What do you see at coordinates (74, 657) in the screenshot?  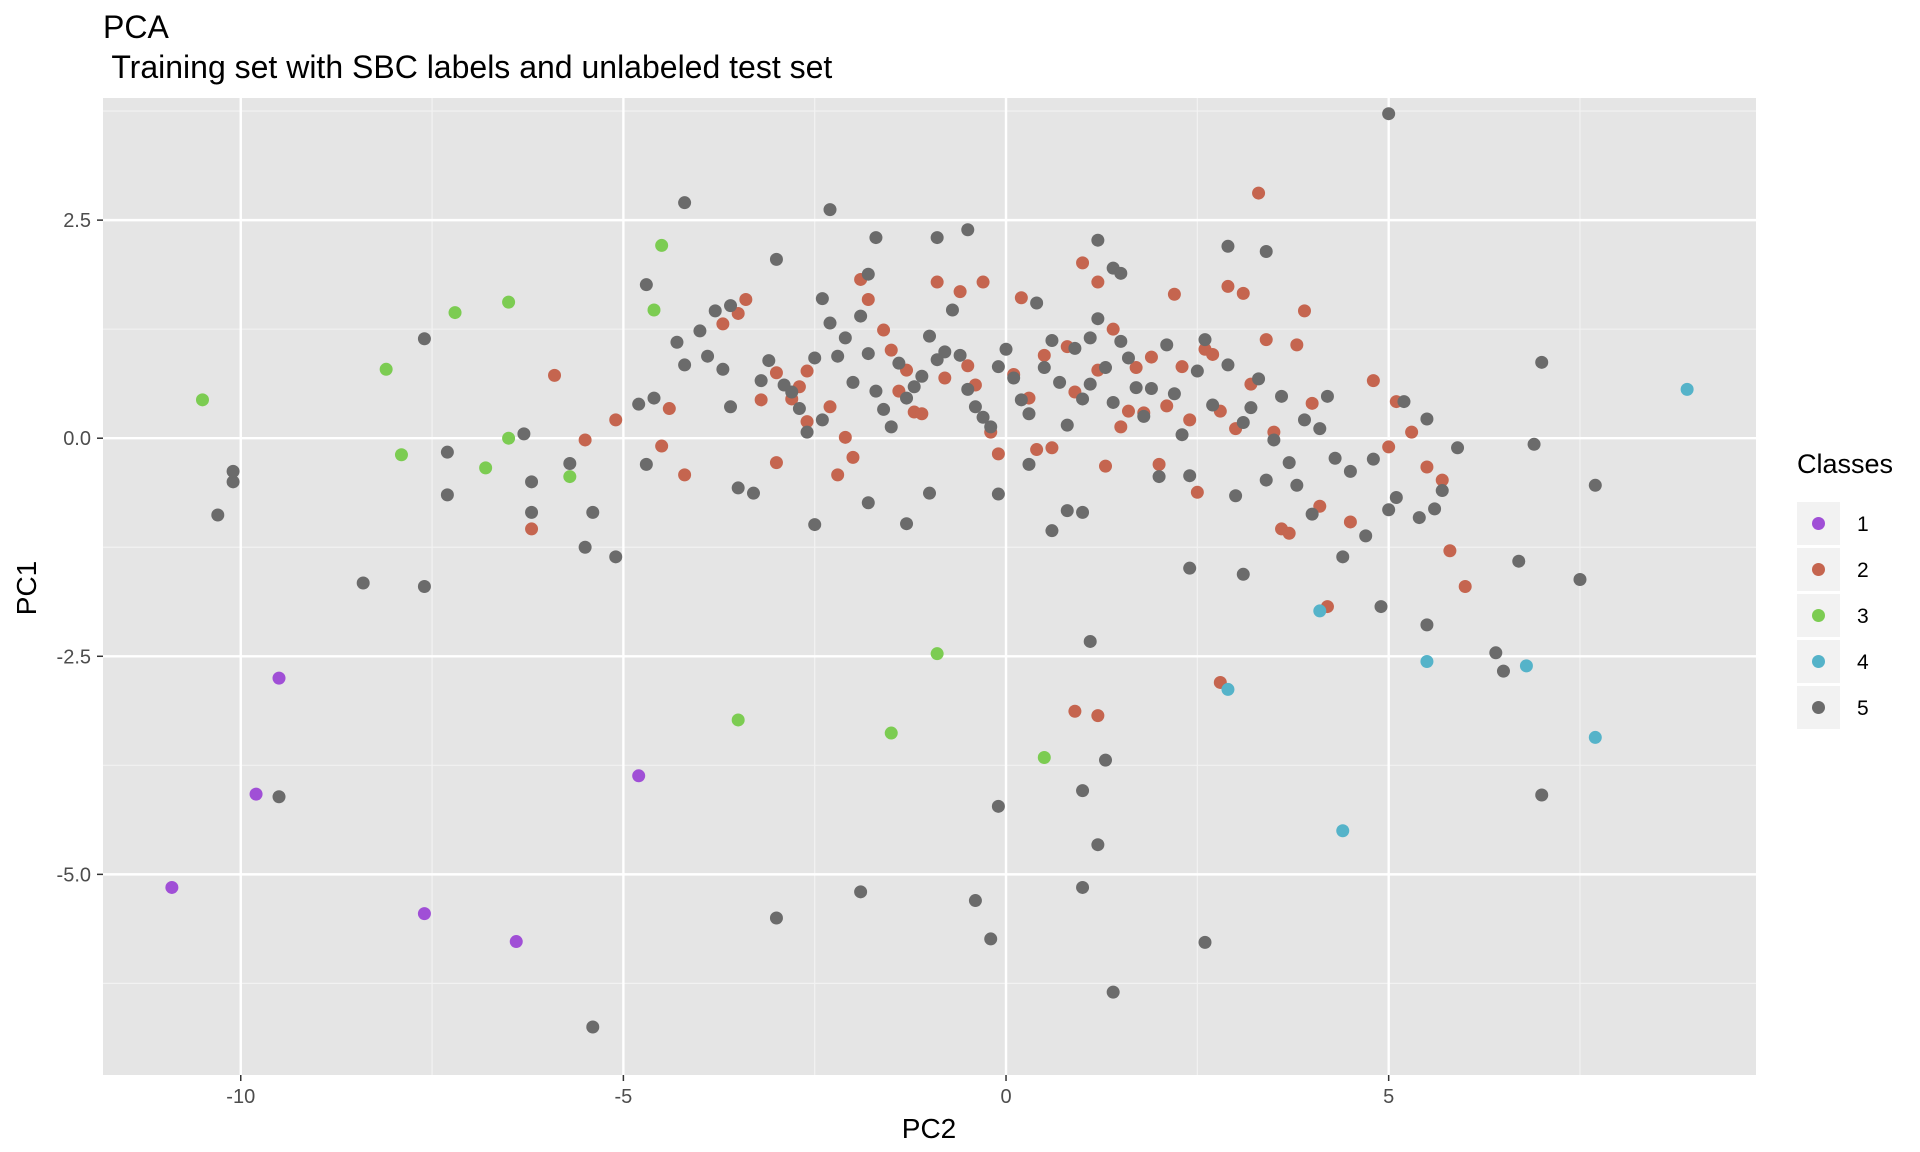 I see `y-tick-label: -2.5` at bounding box center [74, 657].